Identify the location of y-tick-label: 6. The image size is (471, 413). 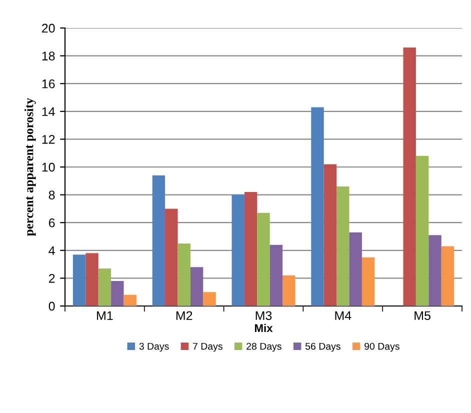
(51, 223).